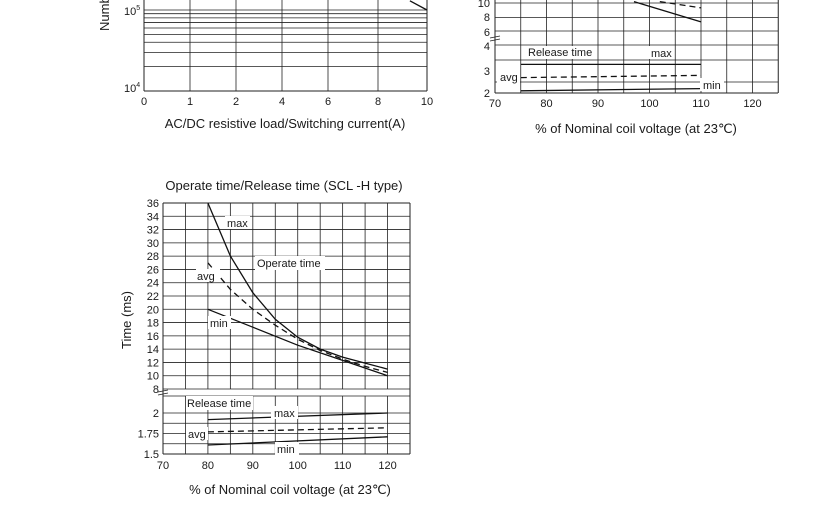 This screenshot has width=830, height=517. Describe the element at coordinates (649, 104) in the screenshot. I see `chart2-xtick: 100` at that location.